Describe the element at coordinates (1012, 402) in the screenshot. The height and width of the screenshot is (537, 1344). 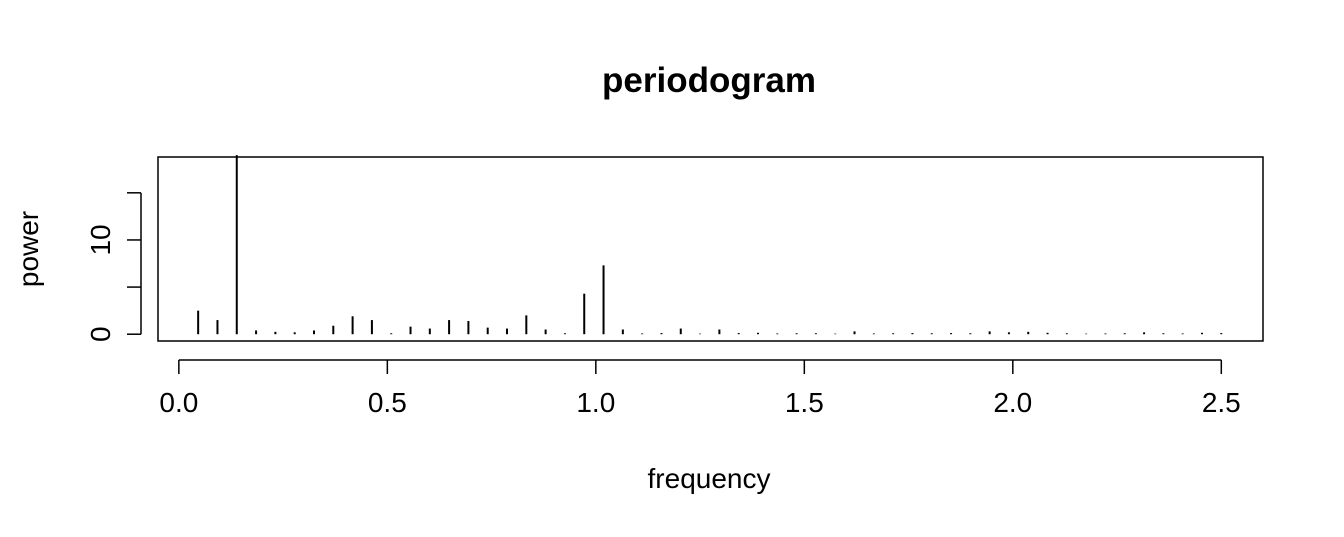
I see `x-tick-label-4: 2.0` at that location.